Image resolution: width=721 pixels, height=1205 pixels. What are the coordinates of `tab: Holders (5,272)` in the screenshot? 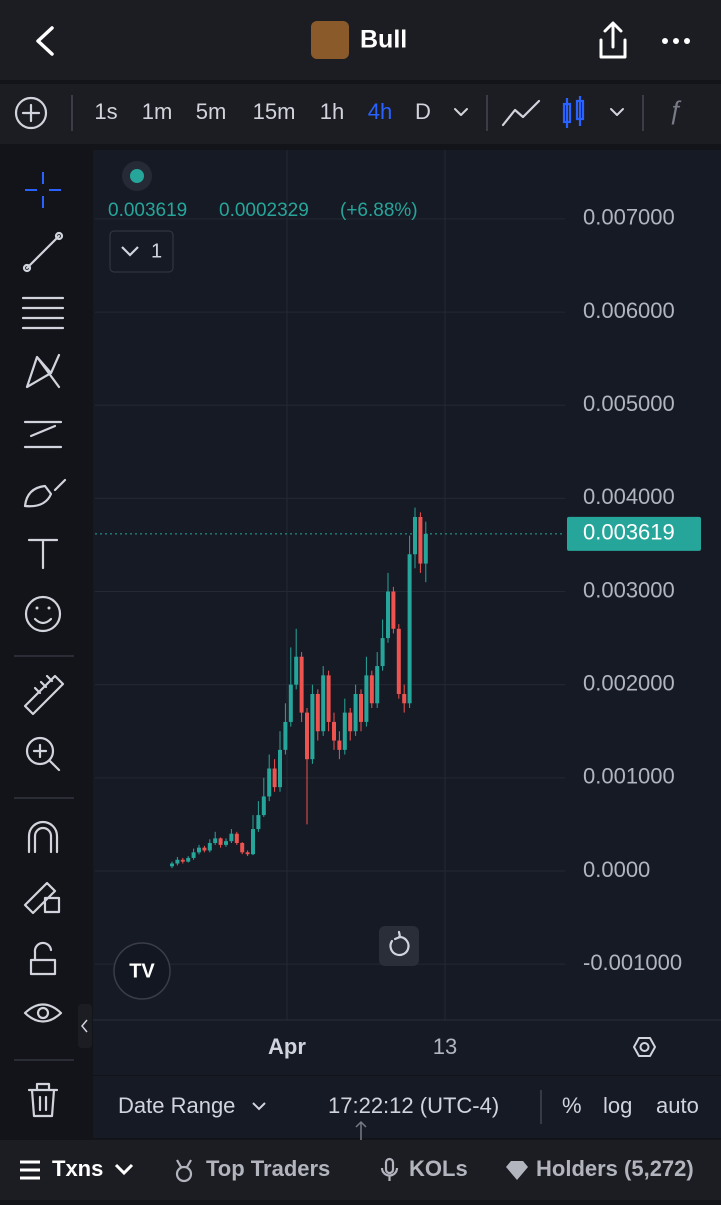 It's located at (615, 1168).